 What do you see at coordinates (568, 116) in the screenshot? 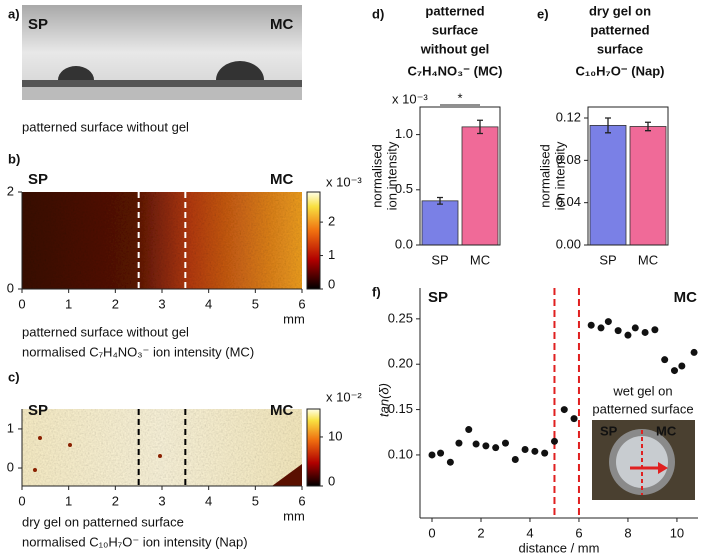
I see `y-tick-label: 0.12` at bounding box center [568, 116].